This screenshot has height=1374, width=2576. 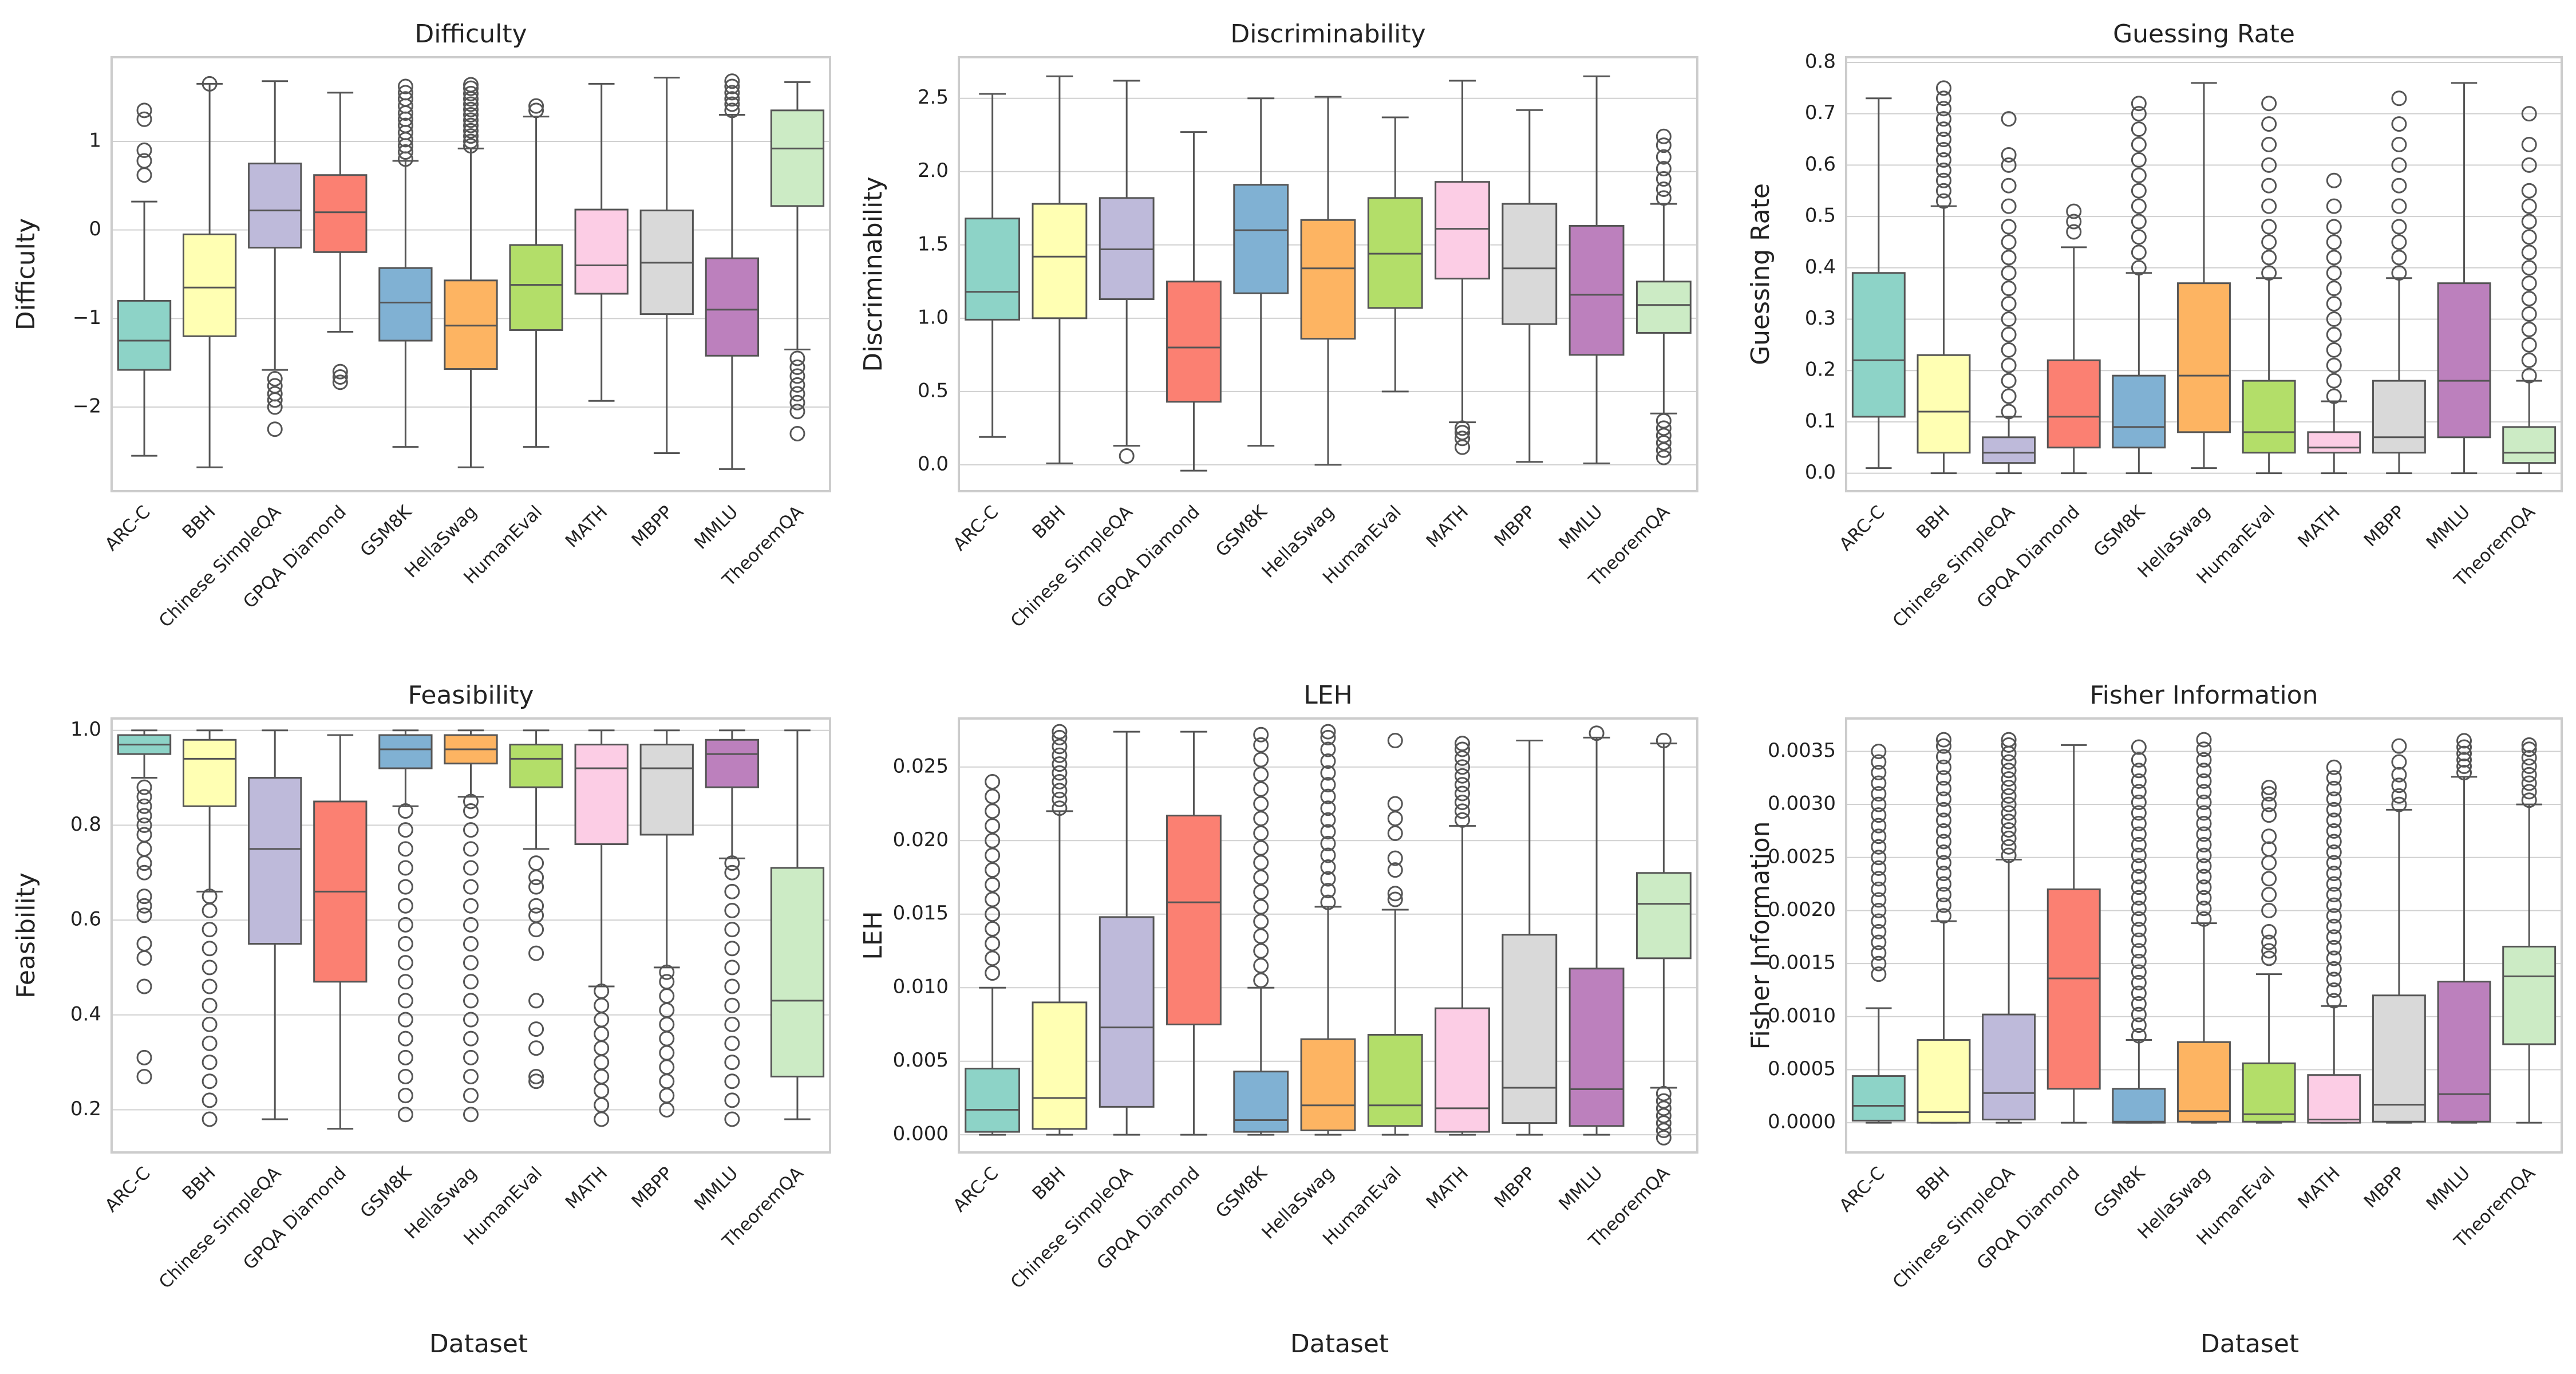 I want to click on y-tick-label: 0.8, so click(x=85, y=824).